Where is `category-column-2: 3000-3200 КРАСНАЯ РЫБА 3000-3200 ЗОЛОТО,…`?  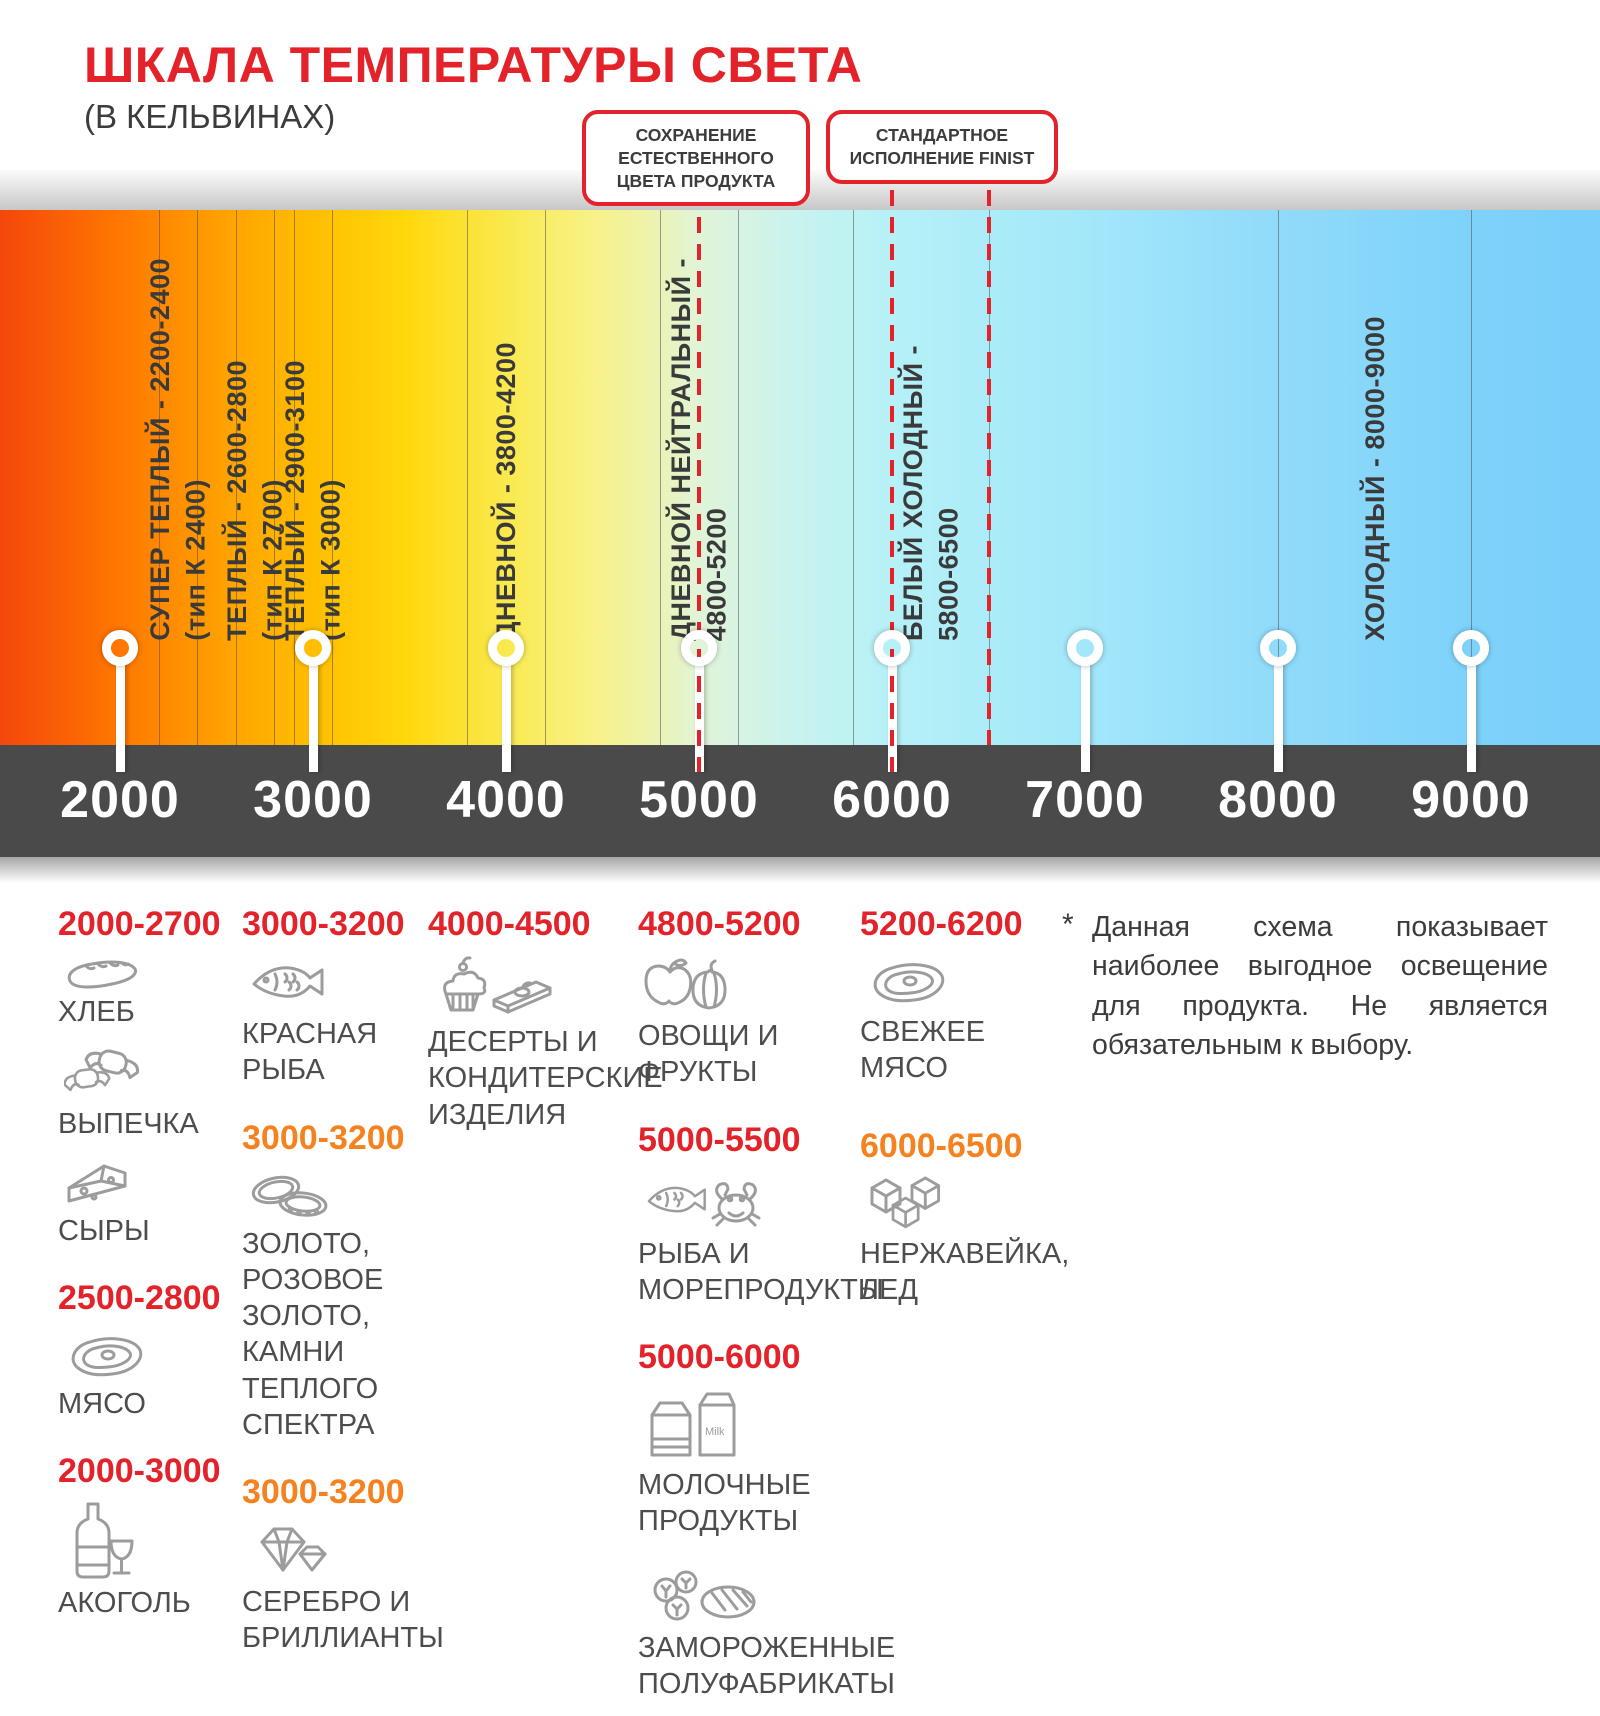 category-column-2: 3000-3200 КРАСНАЯ РЫБА 3000-3200 ЗОЛОТО,… is located at coordinates (361, 1288).